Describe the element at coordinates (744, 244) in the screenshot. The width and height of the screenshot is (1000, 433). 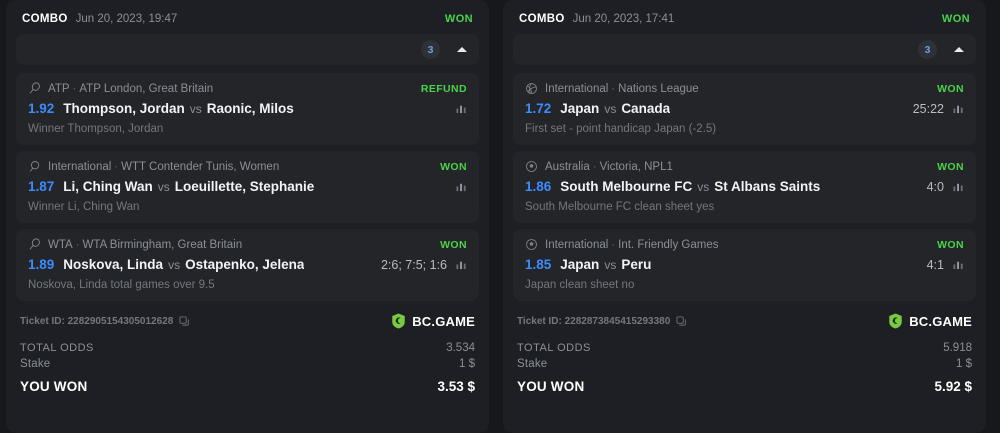
I see `selection-league-row: International · Int. Friendly Games WON` at that location.